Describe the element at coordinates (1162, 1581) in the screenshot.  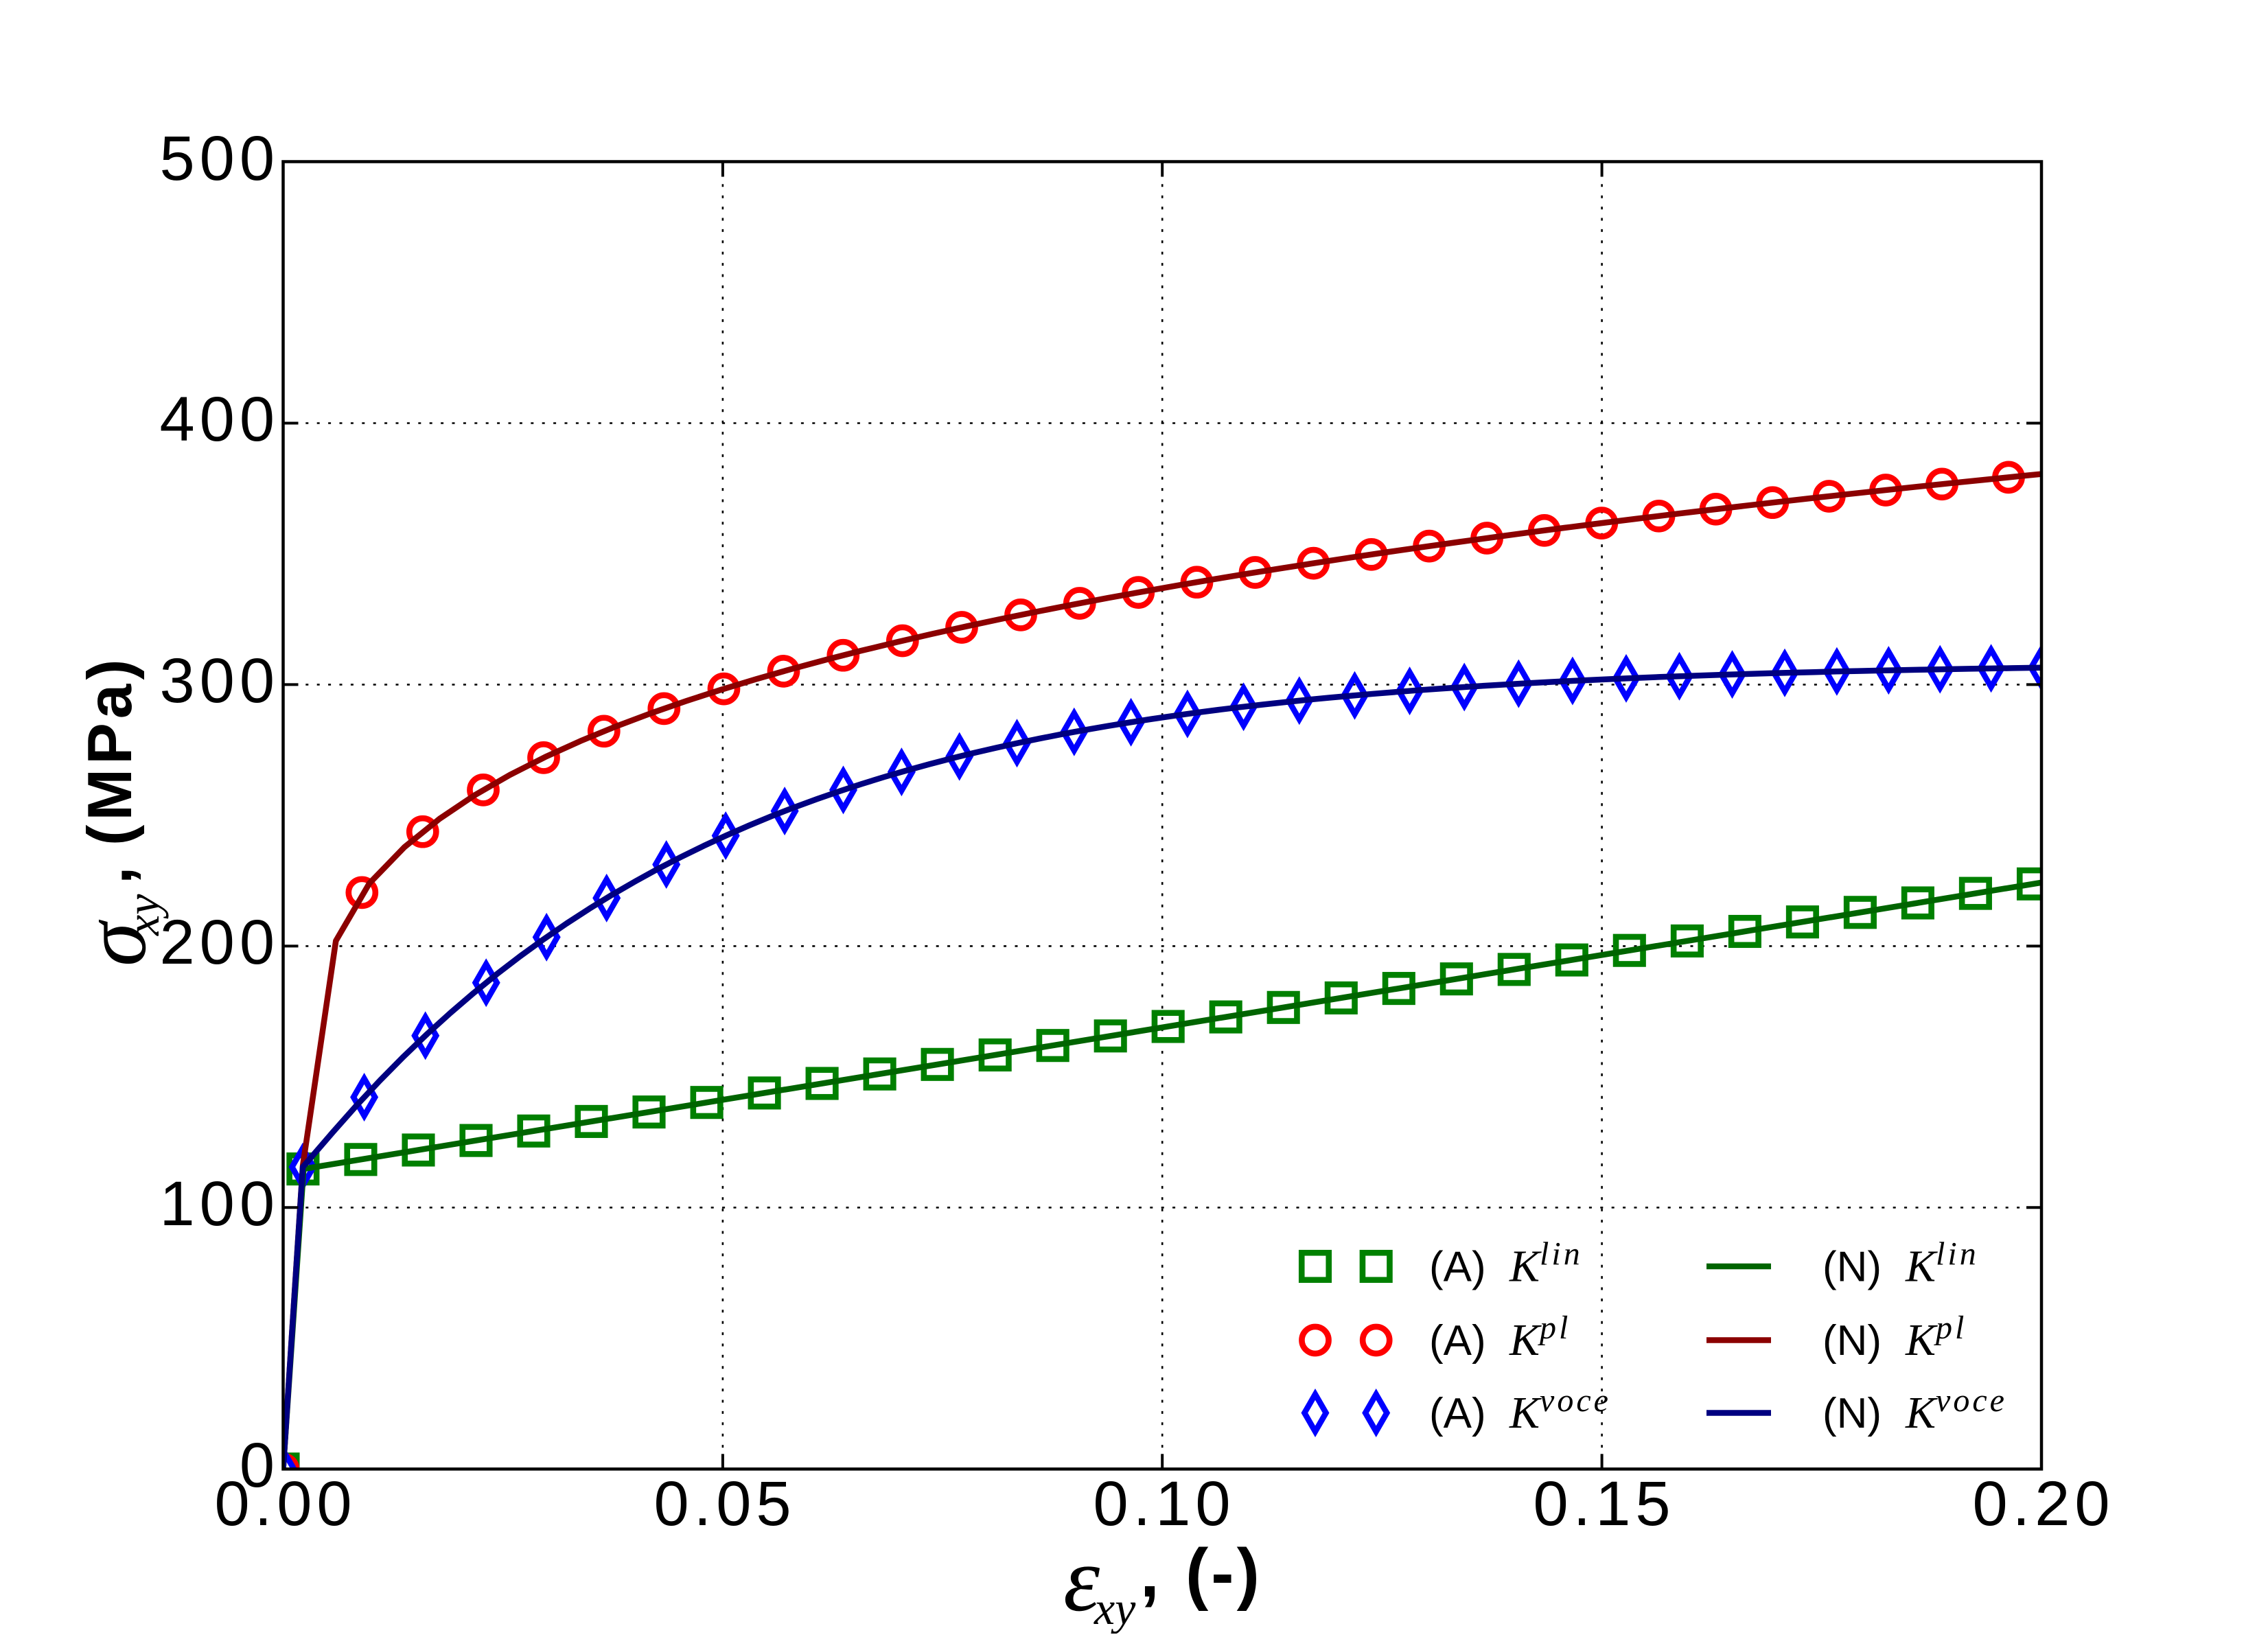
I see `svg-text:εxy,(-): εxy, (-)` at that location.